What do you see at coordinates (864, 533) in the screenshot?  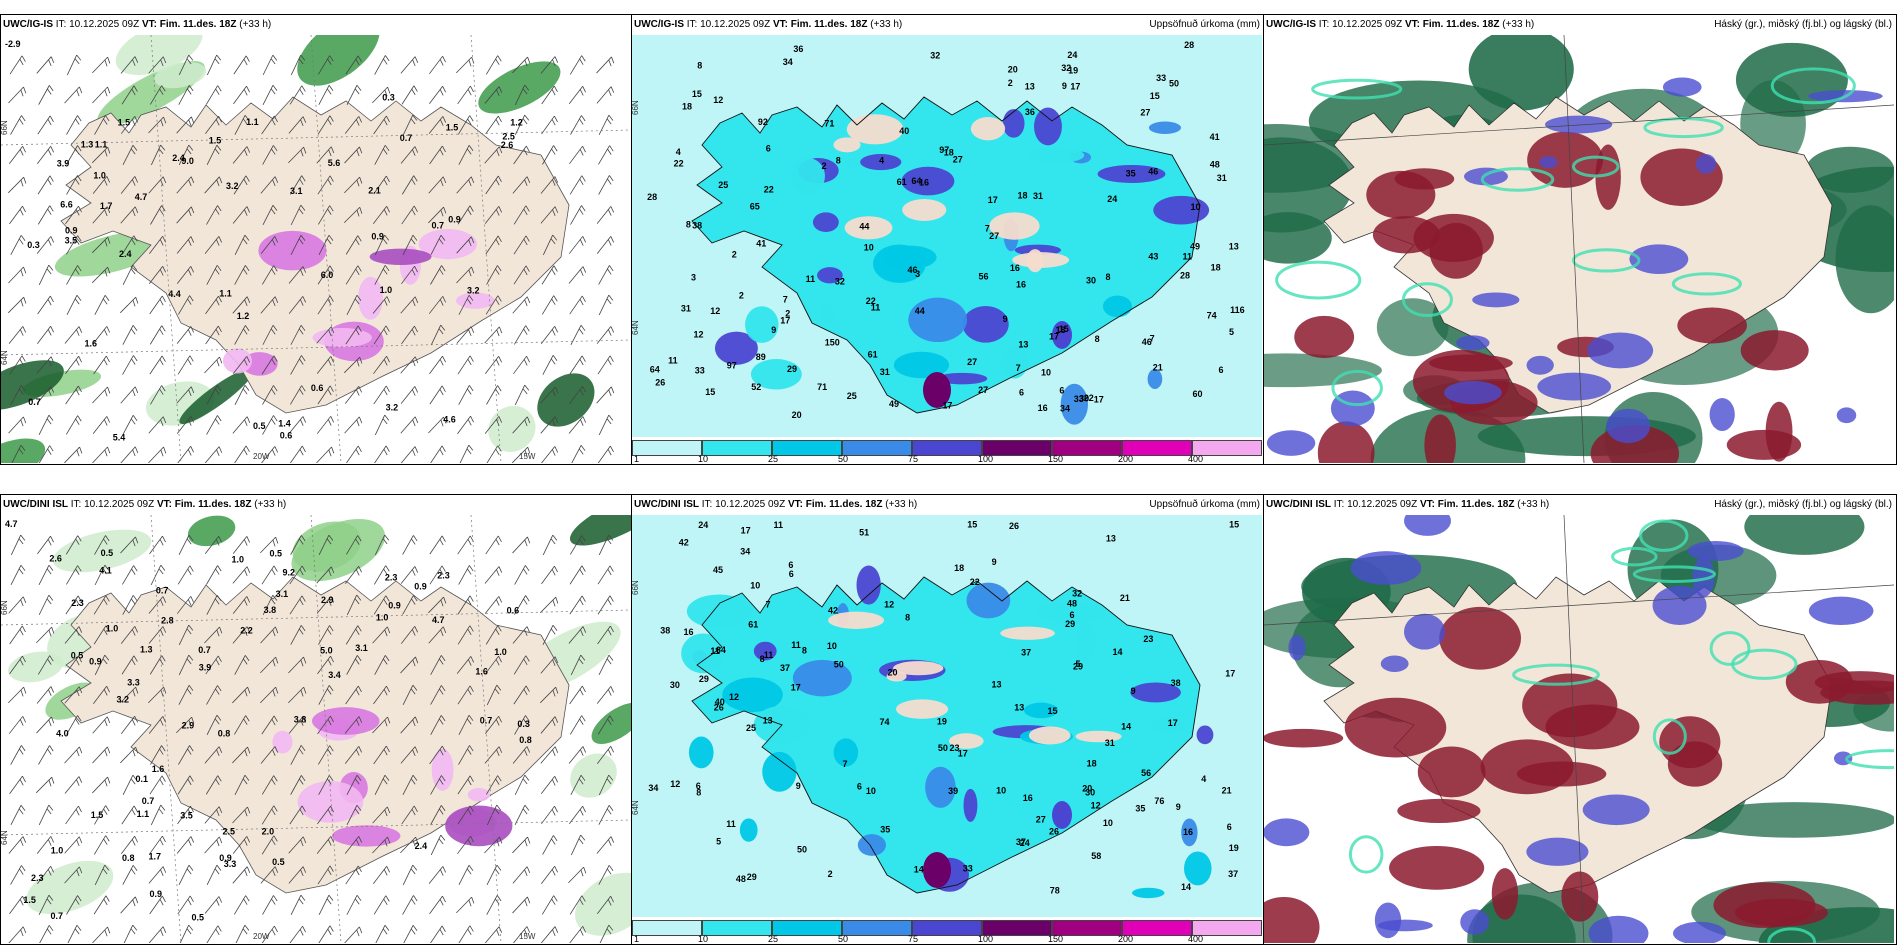 I see `value-label: 51` at bounding box center [864, 533].